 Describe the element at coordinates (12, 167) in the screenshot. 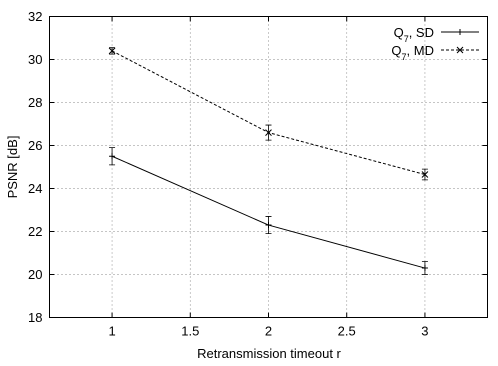

I see `y-axis-label: PSNR [dB]` at that location.